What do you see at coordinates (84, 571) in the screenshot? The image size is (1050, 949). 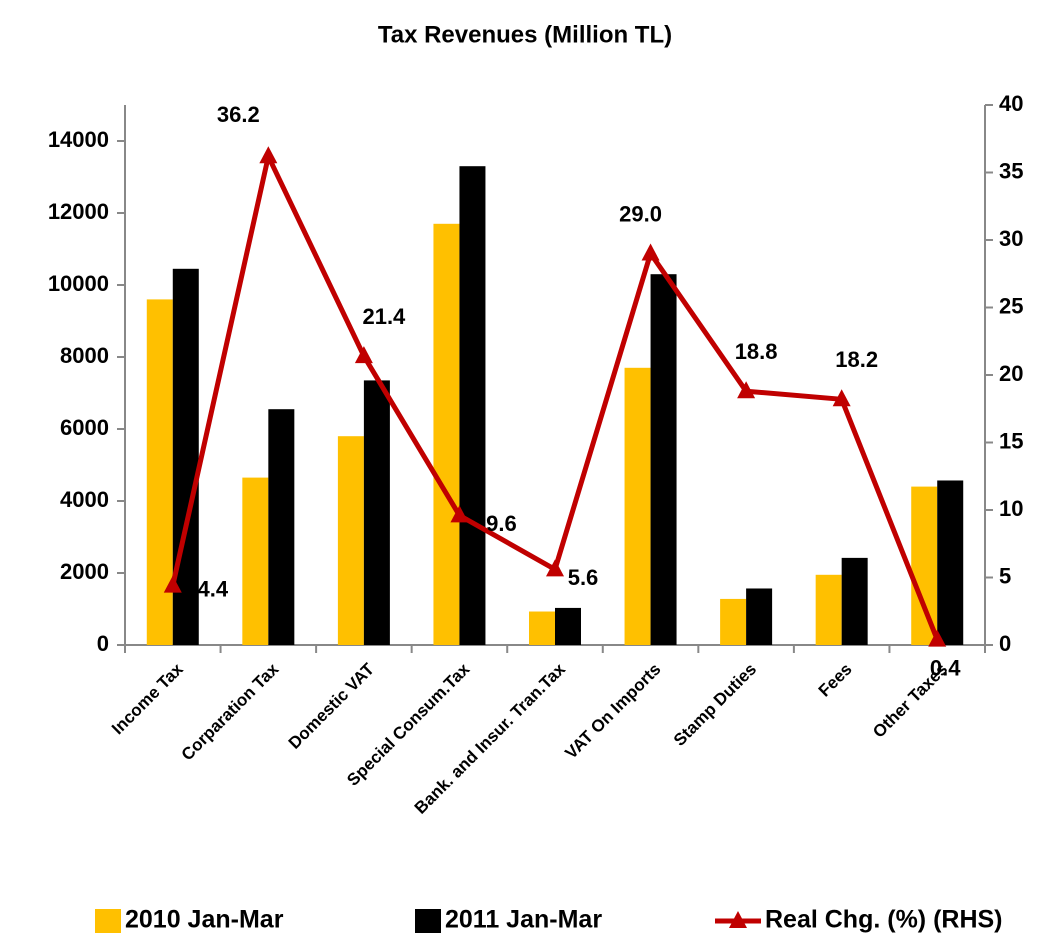 I see `y-tick-label: 2000` at bounding box center [84, 571].